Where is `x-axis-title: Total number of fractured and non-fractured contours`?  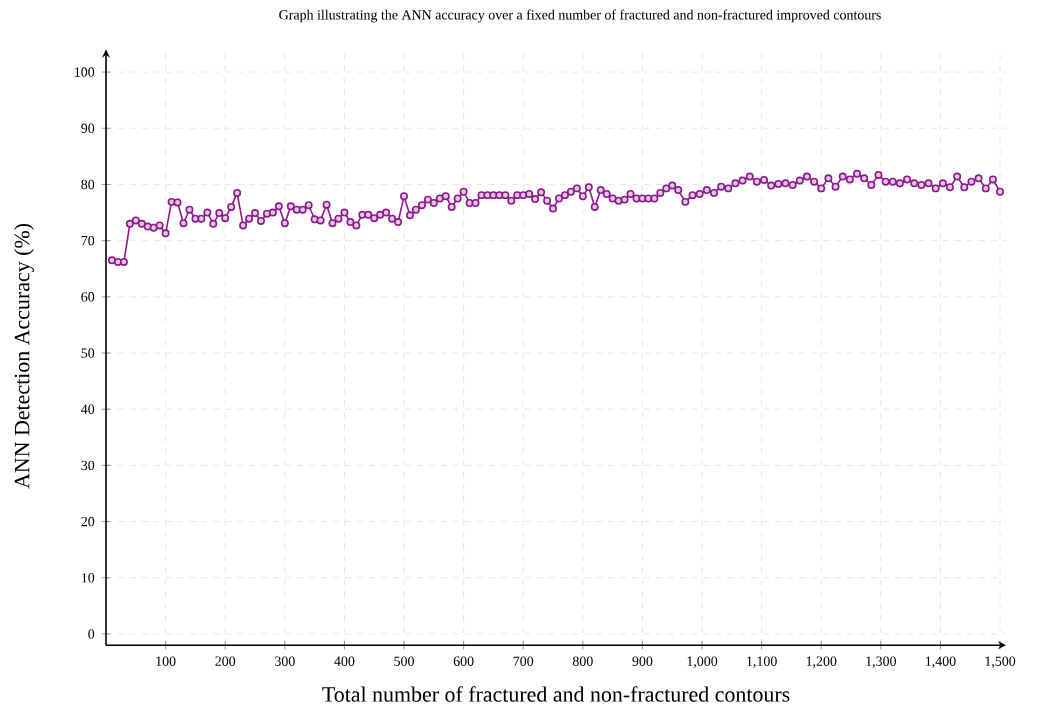
x-axis-title: Total number of fractured and non-fractured contours is located at coordinates (556, 694).